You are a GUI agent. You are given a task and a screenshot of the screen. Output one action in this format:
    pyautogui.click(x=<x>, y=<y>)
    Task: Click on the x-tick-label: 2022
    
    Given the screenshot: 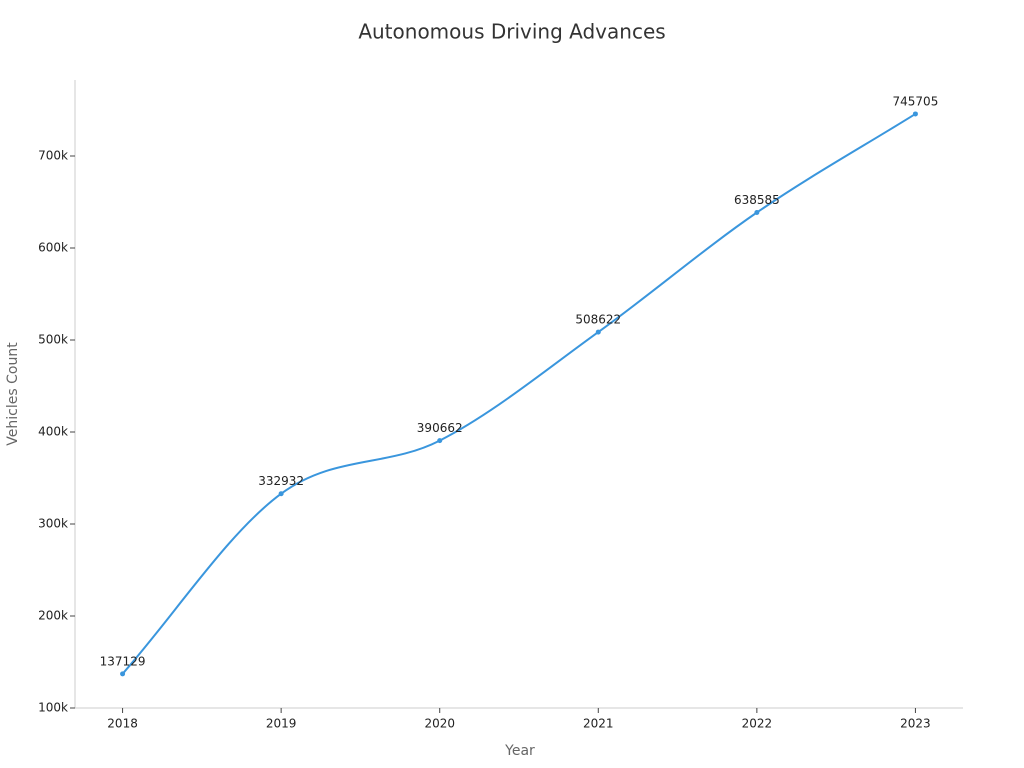 What is the action you would take?
    pyautogui.click(x=757, y=724)
    